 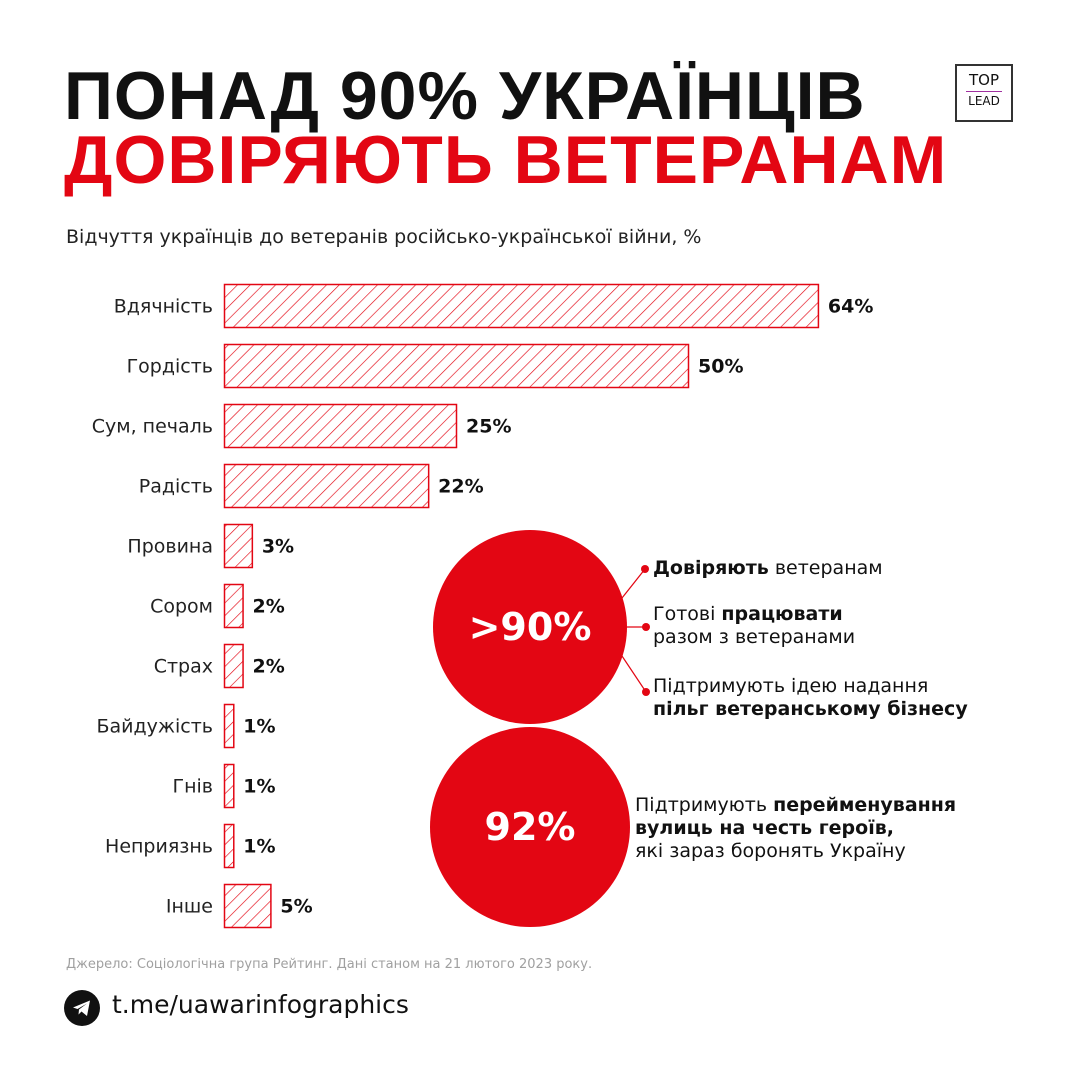 What do you see at coordinates (687, 614) in the screenshot?
I see `callout-text: Готові` at bounding box center [687, 614].